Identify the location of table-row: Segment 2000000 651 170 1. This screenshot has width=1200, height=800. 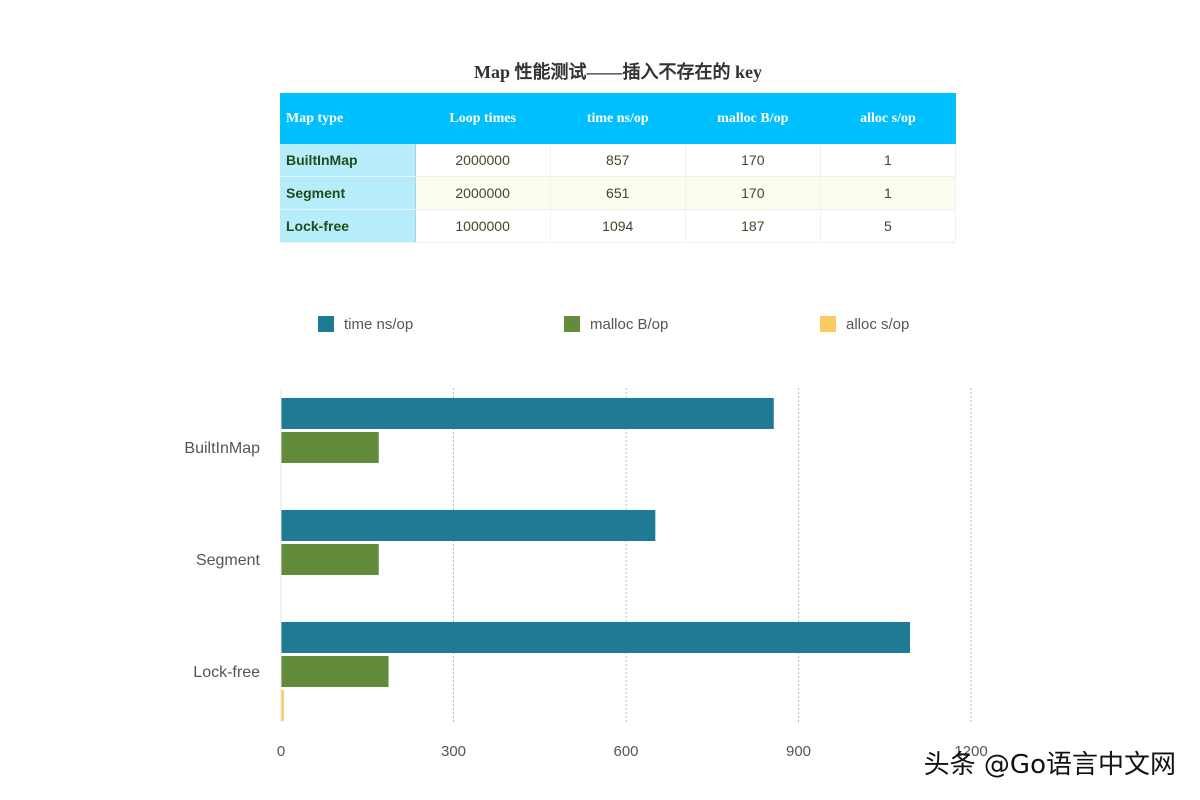
(618, 193).